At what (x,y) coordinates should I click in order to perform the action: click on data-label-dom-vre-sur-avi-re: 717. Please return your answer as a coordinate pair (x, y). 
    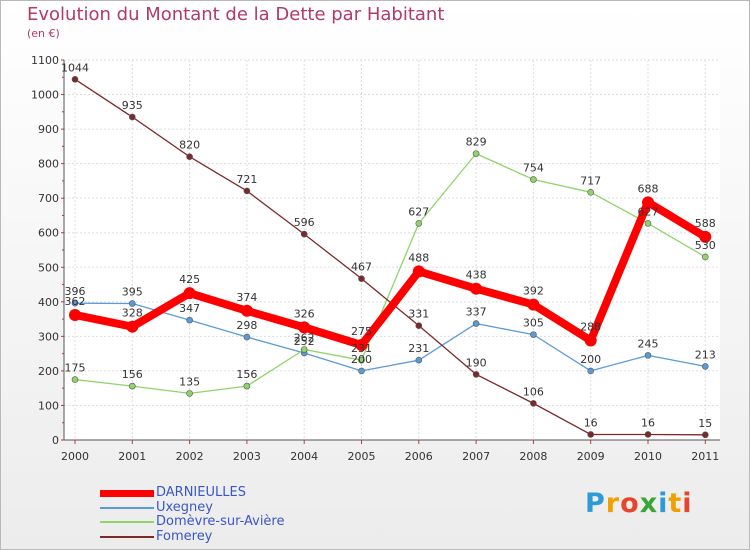
    Looking at the image, I should click on (590, 180).